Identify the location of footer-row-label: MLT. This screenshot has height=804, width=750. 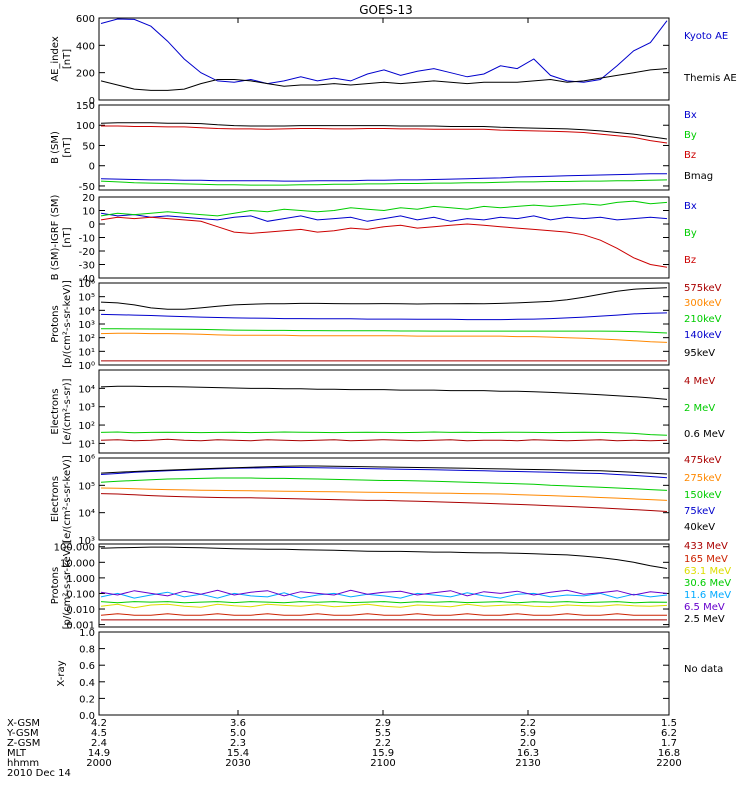
(17, 753).